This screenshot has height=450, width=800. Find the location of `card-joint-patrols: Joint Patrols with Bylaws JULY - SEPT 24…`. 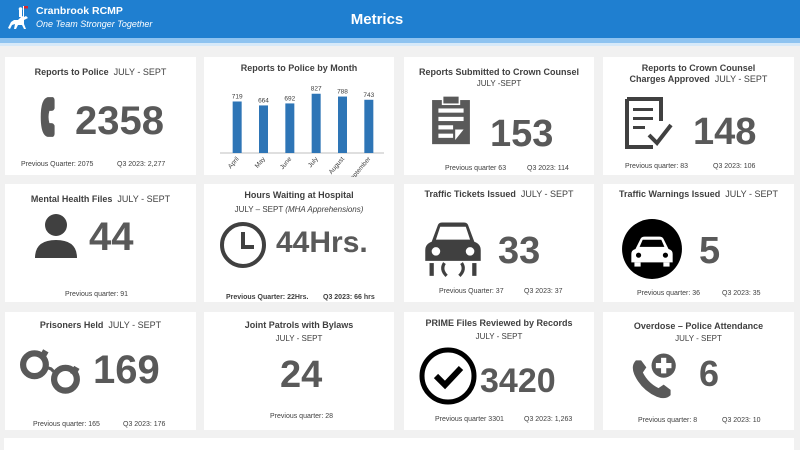

card-joint-patrols: Joint Patrols with Bylaws JULY - SEPT 24… is located at coordinates (299, 371).